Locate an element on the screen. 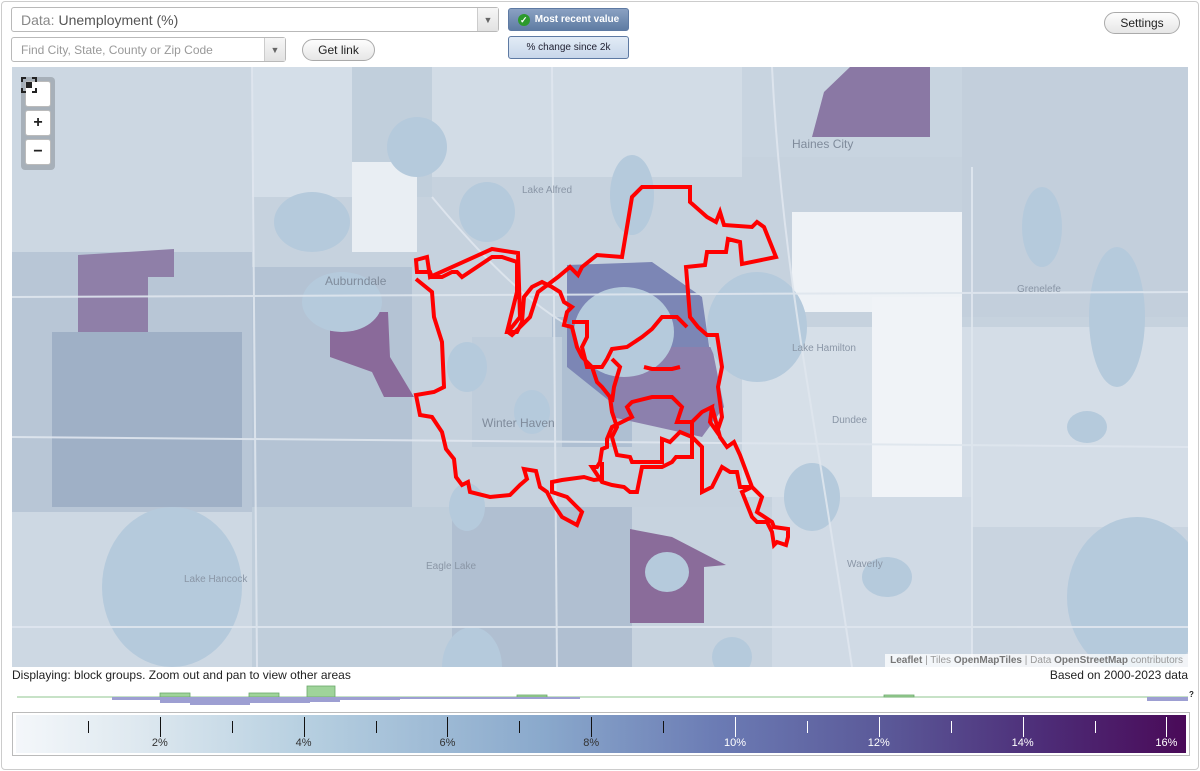  location-search: ▼ is located at coordinates (148, 49).